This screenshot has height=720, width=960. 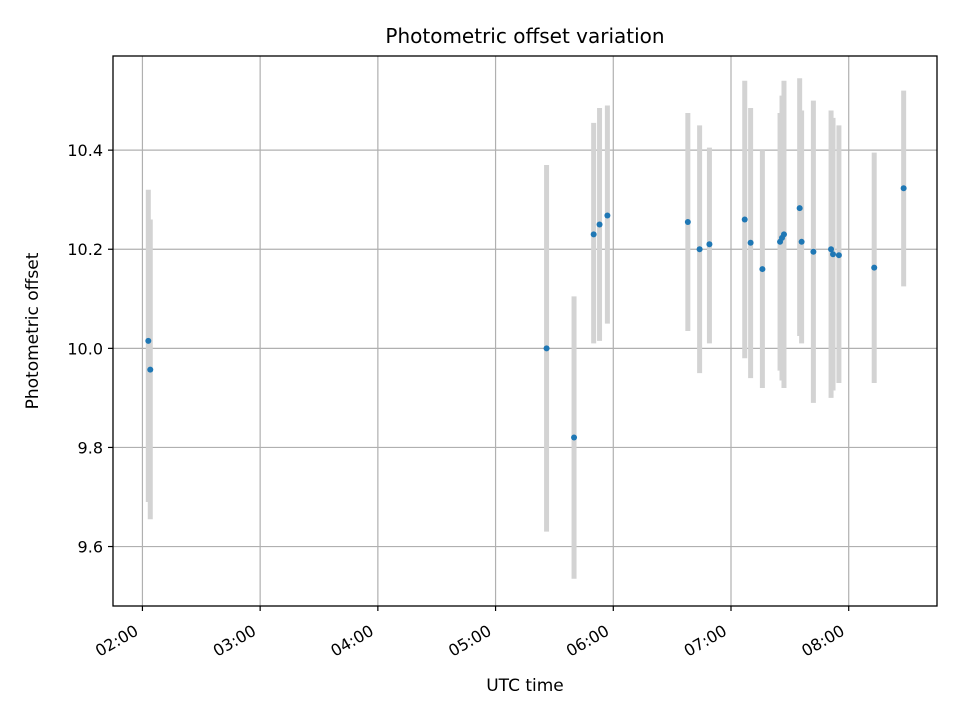 What do you see at coordinates (33, 330) in the screenshot?
I see `y-axis-title: Photometric offset` at bounding box center [33, 330].